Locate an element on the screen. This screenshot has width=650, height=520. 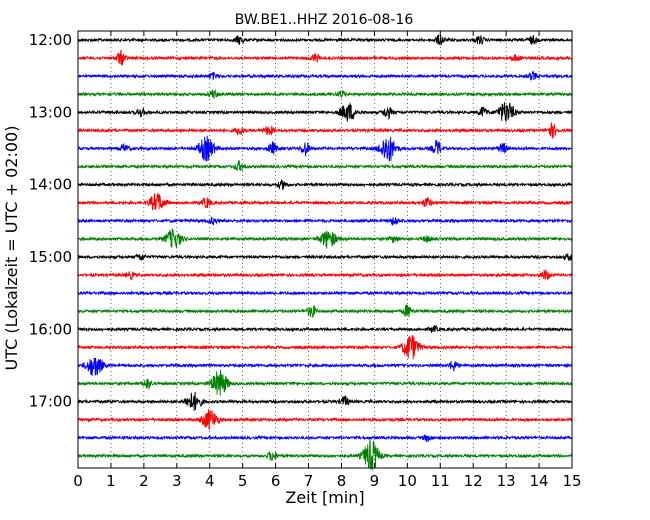
x-tick-label: 13 is located at coordinates (506, 481).